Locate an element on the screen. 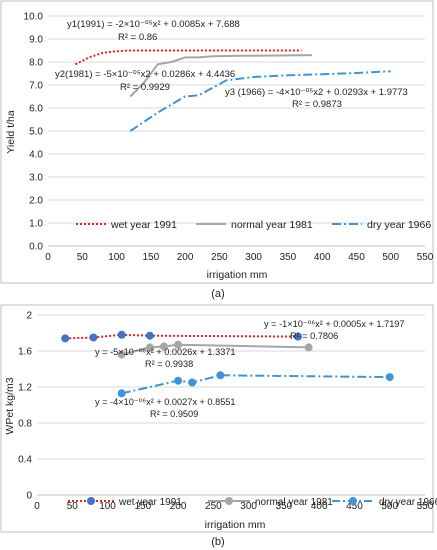 This screenshot has height=550, width=437. panel-b-xtick-label: 350 is located at coordinates (284, 506).